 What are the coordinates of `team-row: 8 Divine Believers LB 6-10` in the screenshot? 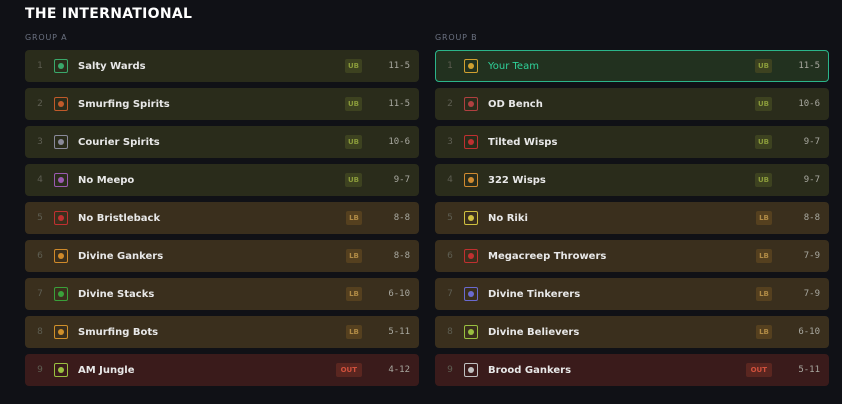 It's located at (632, 332).